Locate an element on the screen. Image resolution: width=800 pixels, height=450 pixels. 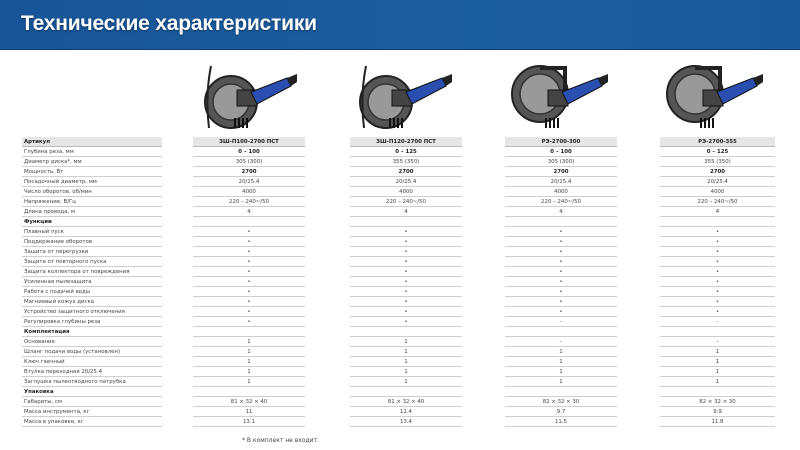
cell-value: 355 (350) is located at coordinates (406, 162).